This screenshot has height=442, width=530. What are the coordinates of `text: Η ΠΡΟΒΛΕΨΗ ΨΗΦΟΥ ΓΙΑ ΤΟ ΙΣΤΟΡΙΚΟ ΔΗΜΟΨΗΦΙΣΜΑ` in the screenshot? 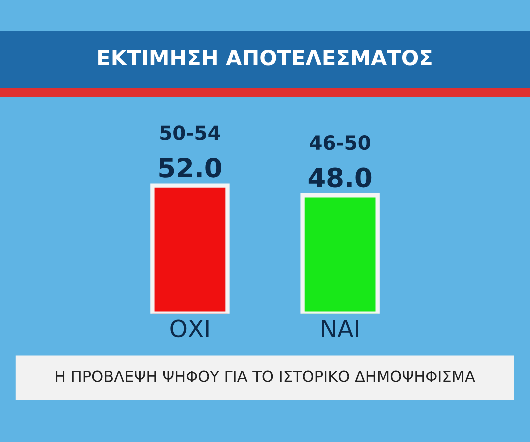 It's located at (266, 376).